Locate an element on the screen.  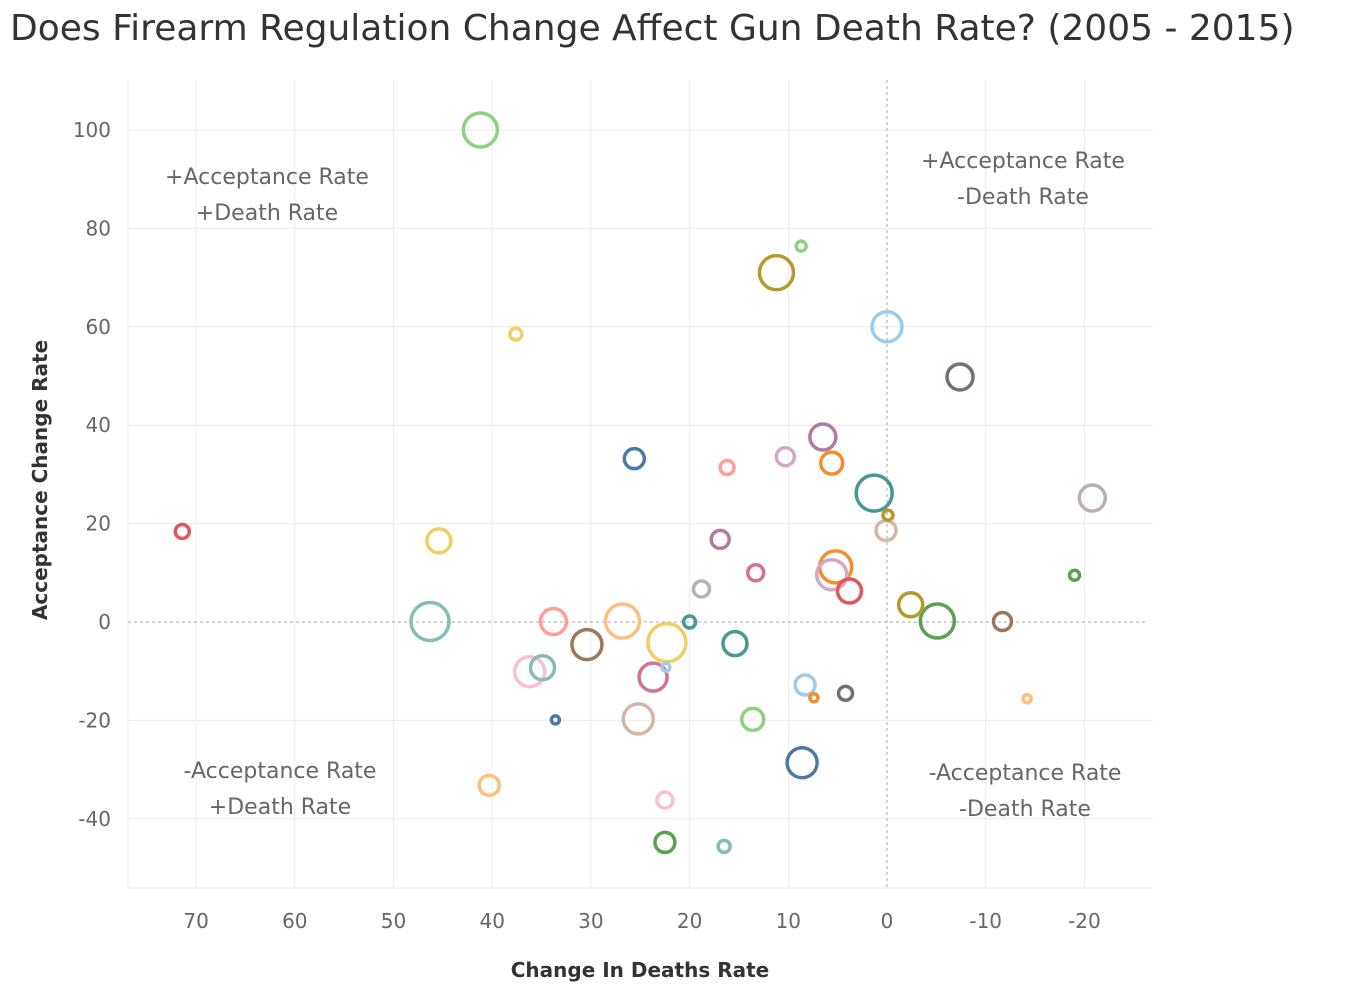
quadrant-label-top-right: +Acceptance Rate -Death Rate is located at coordinates (1023, 179).